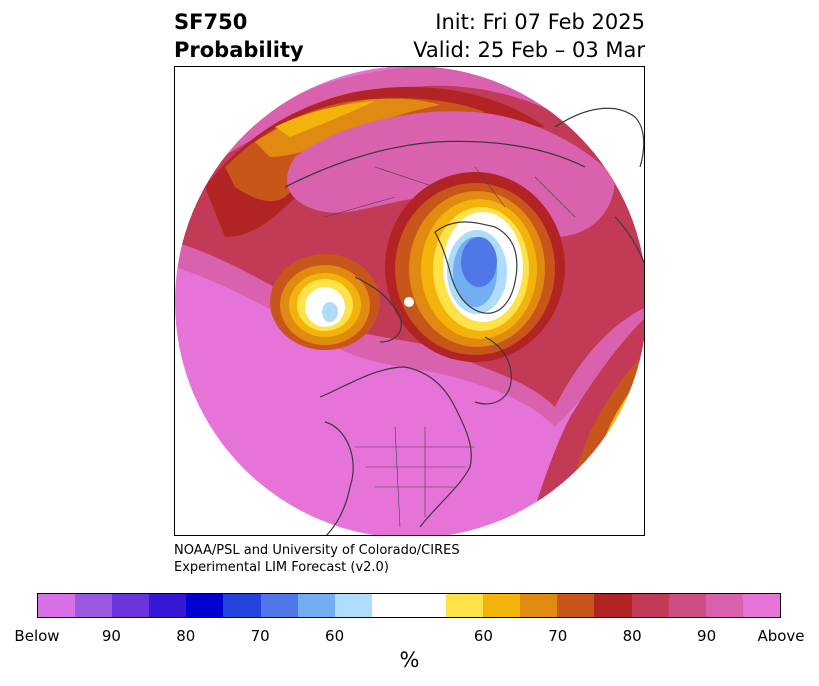 The image size is (819, 686). What do you see at coordinates (339, 478) in the screenshot?
I see `west-coast-coastline` at bounding box center [339, 478].